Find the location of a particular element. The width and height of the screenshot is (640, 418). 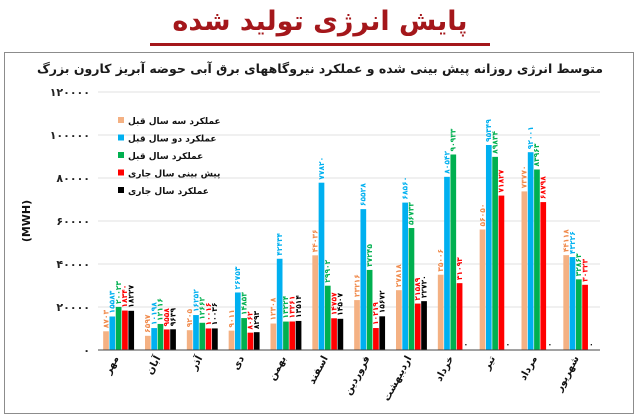

data-label: ۵۶۰۵۰ is located at coordinates (482, 215).